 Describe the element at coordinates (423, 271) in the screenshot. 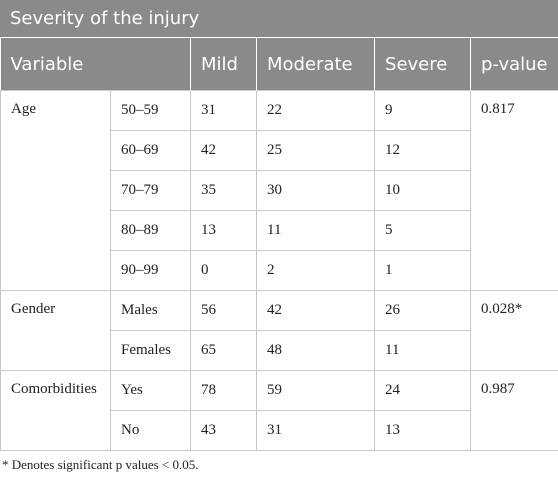

I see `value-cell: 1` at that location.